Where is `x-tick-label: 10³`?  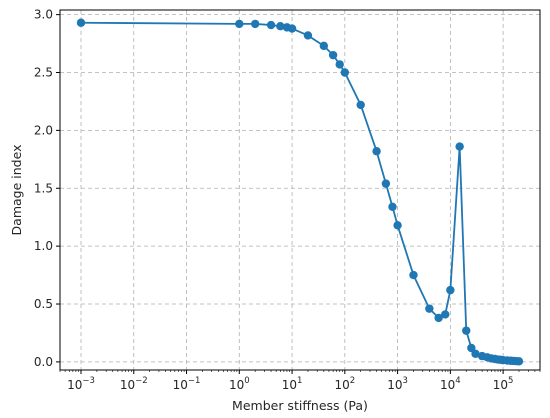
x-tick-label: 10³ is located at coordinates (397, 384).